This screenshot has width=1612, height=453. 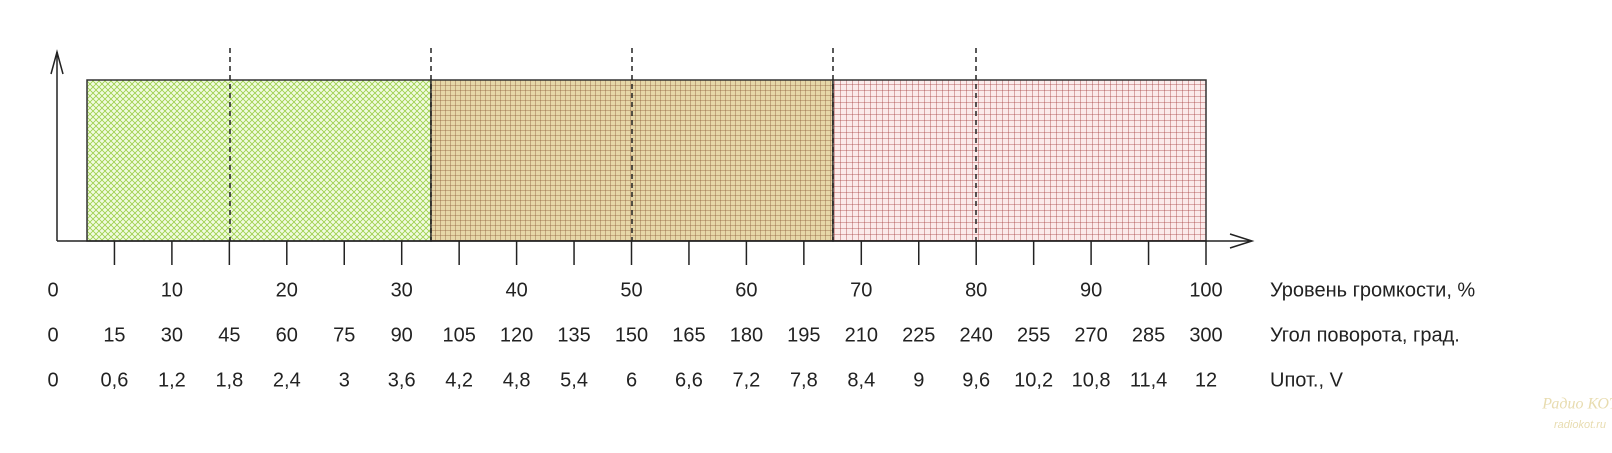 What do you see at coordinates (1242, 241) in the screenshot?
I see `x-arrow` at bounding box center [1242, 241].